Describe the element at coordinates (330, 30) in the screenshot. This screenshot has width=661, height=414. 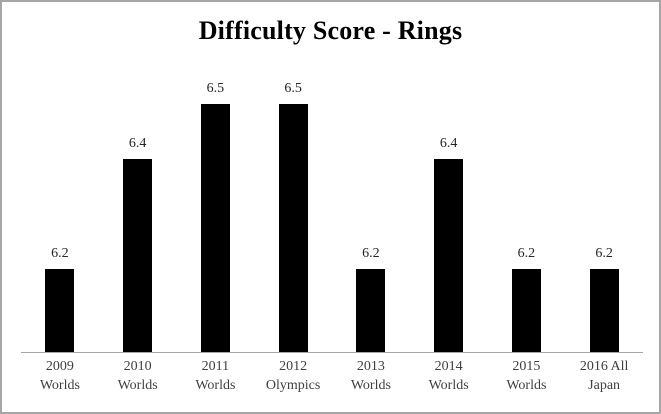
I see `chart-title: Difficulty Score - Rings` at that location.